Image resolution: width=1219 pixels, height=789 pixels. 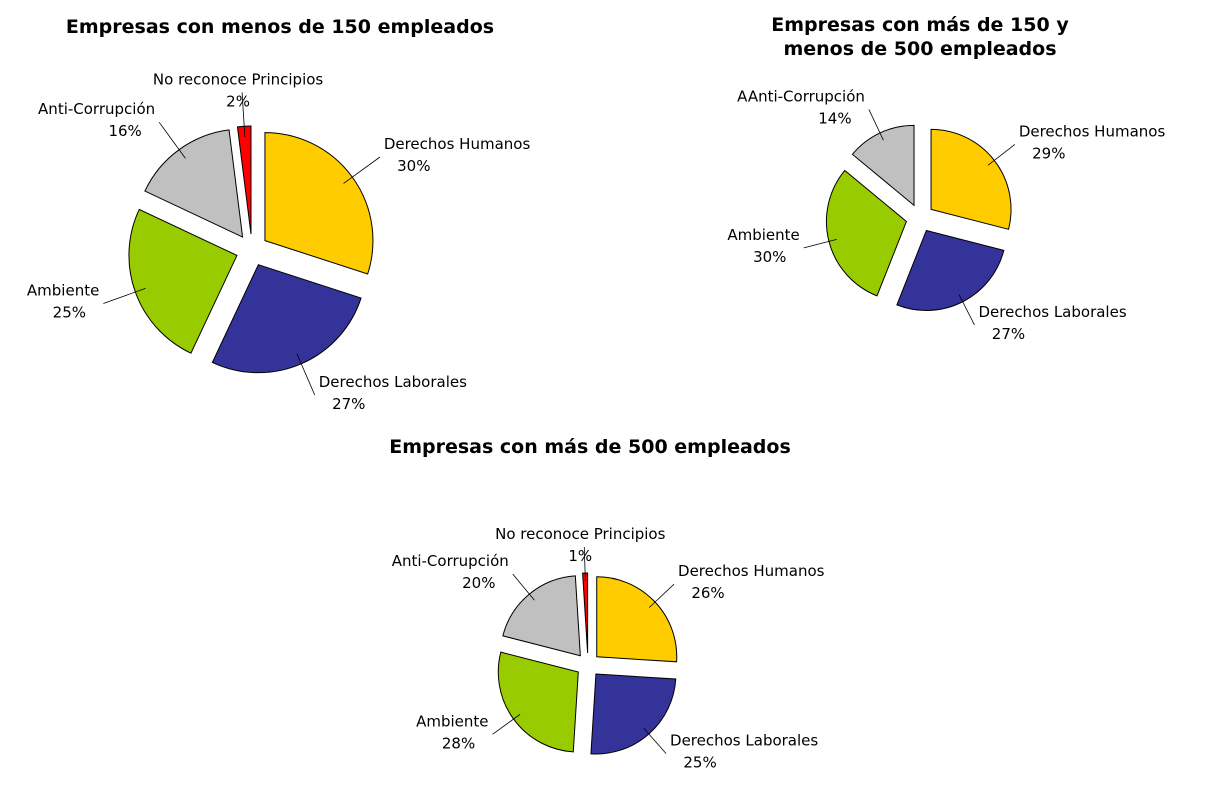 What do you see at coordinates (238, 101) in the screenshot?
I see `slice-value-label: 2%` at bounding box center [238, 101].